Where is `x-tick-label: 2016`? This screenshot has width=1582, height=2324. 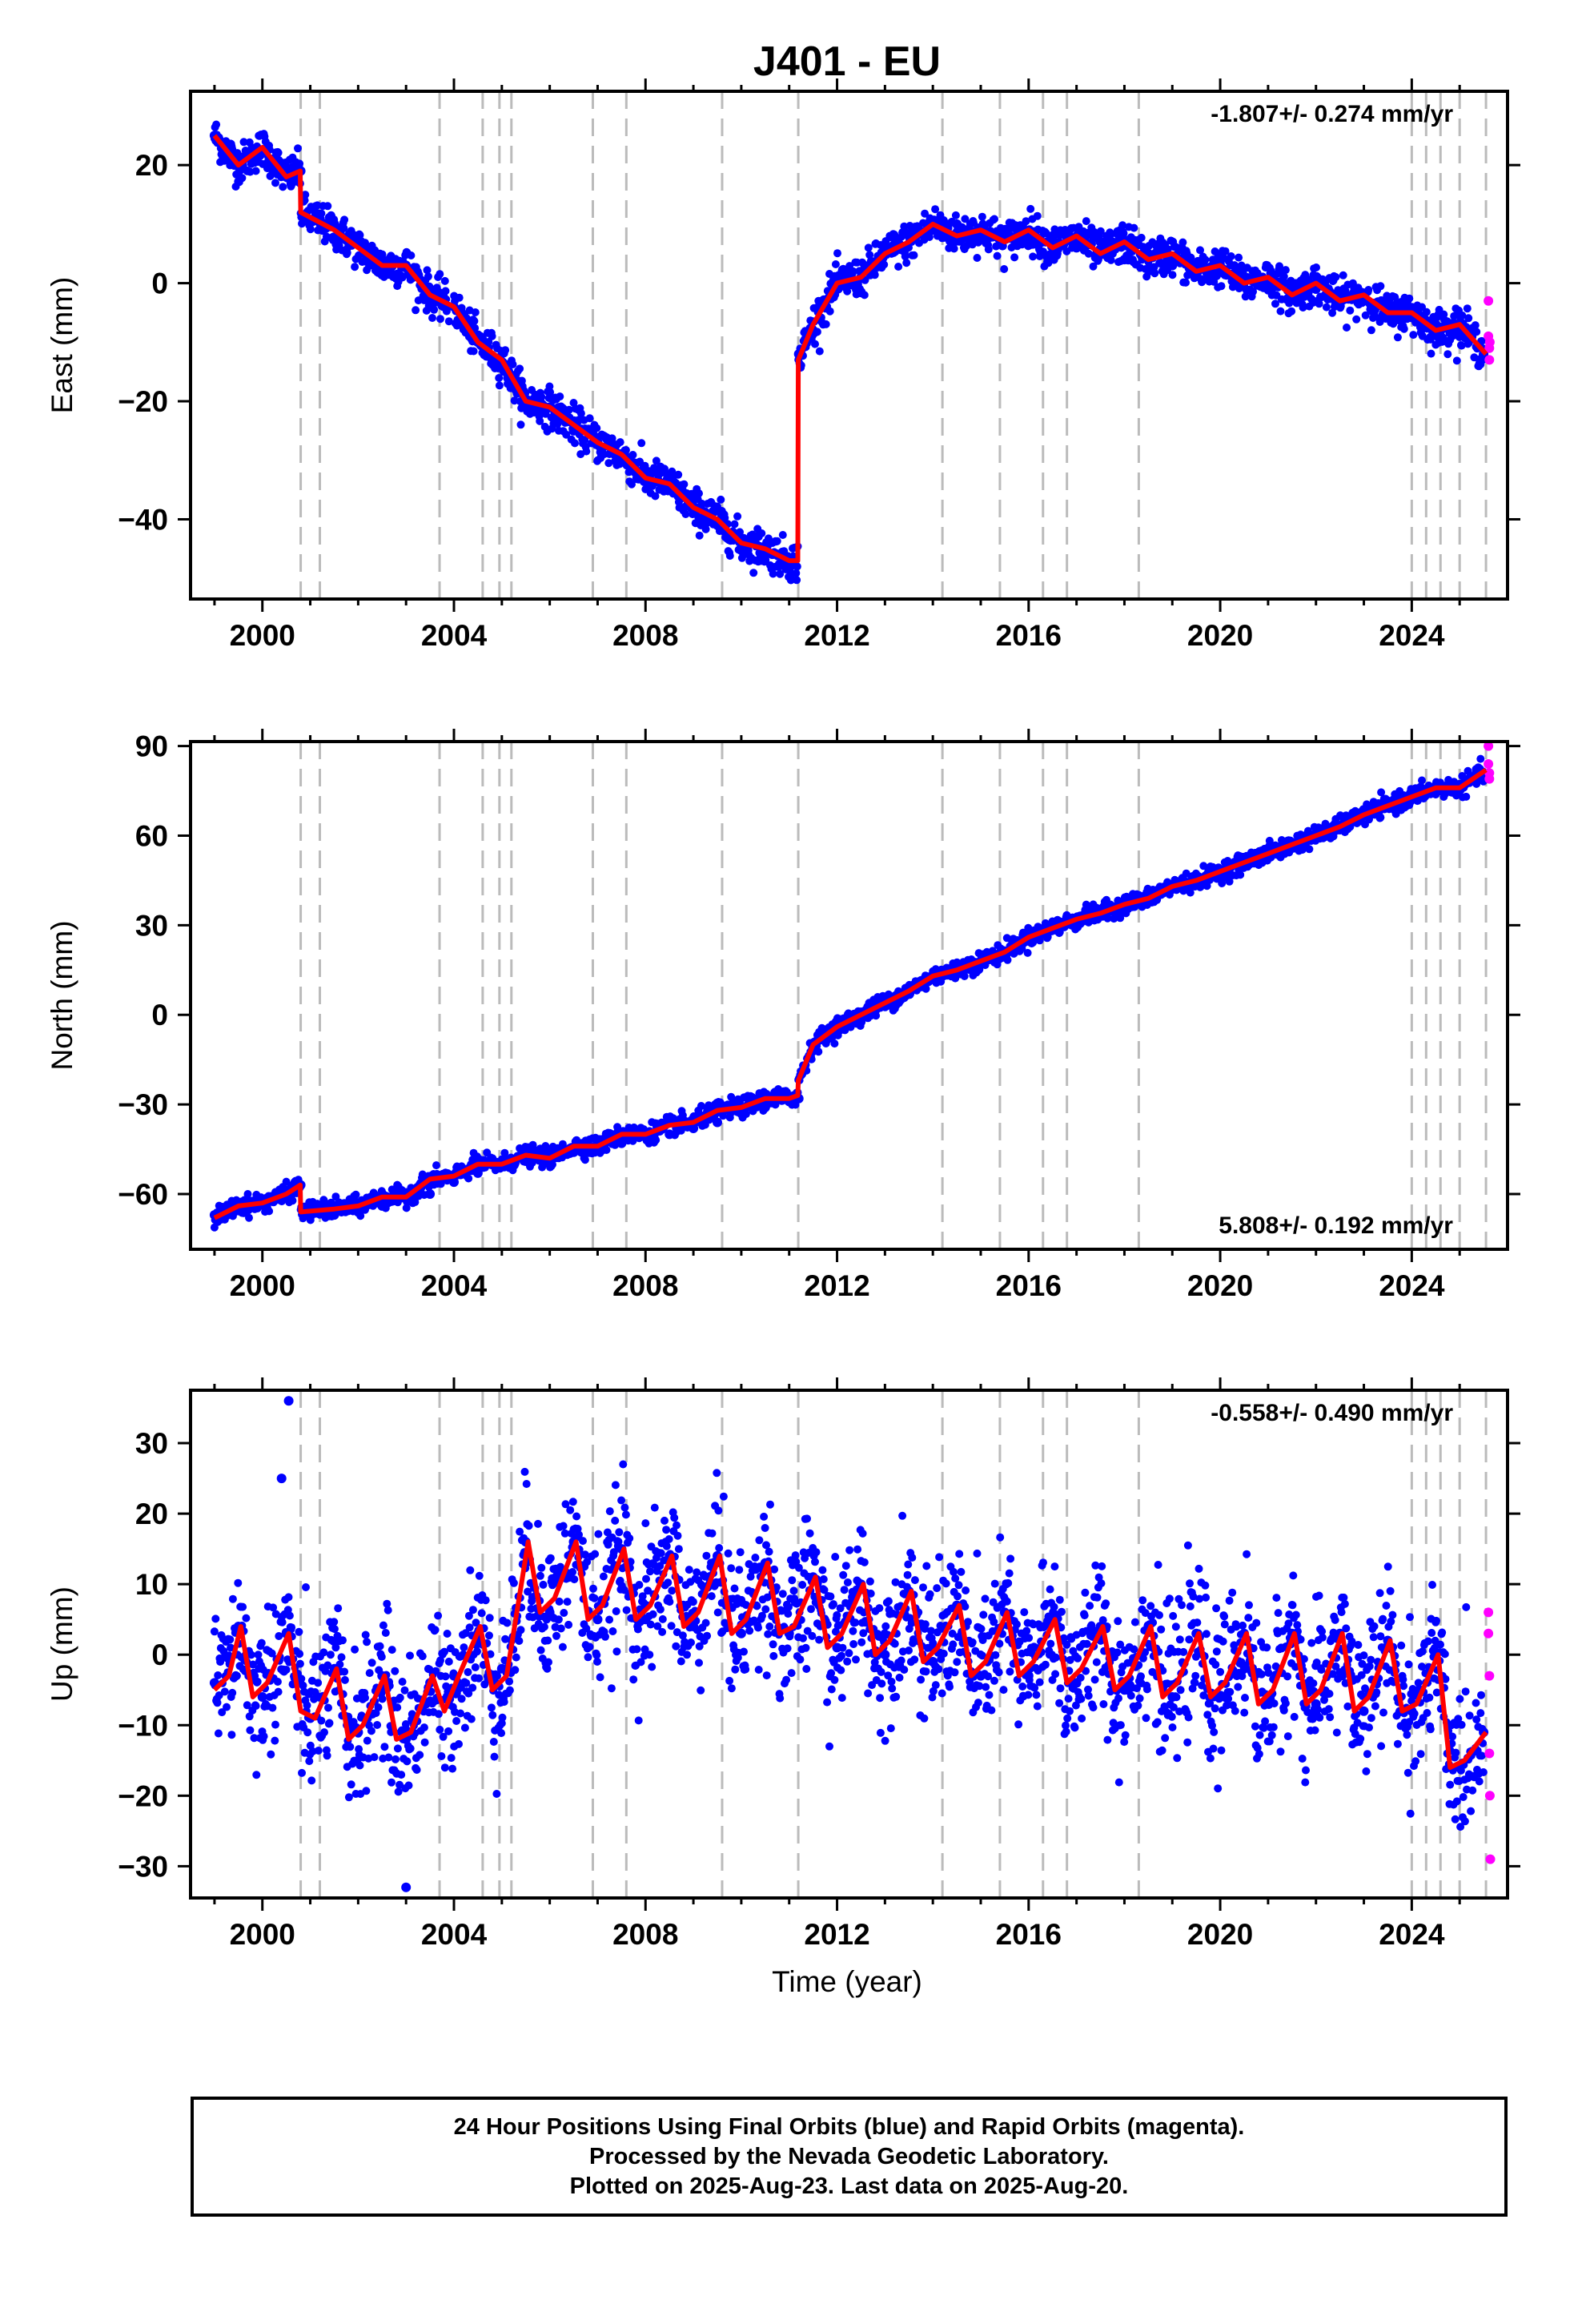
x-tick-label: 2016 is located at coordinates (1029, 1285).